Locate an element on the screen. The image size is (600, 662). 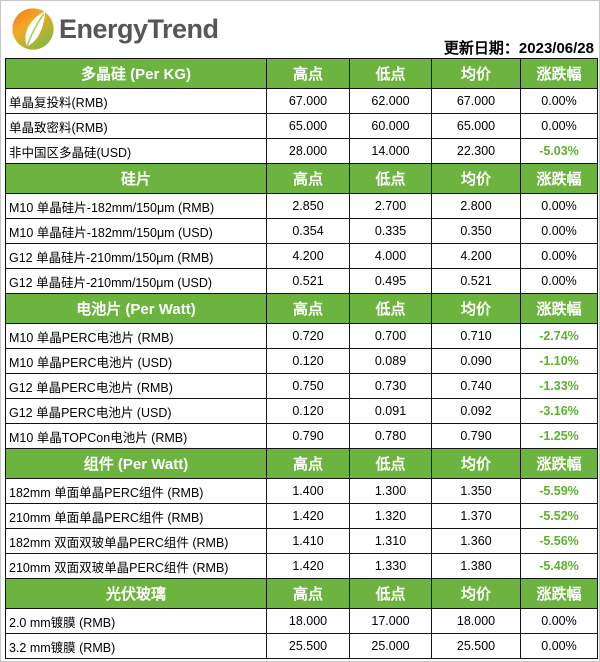
high-value: 0.750 is located at coordinates (308, 386).